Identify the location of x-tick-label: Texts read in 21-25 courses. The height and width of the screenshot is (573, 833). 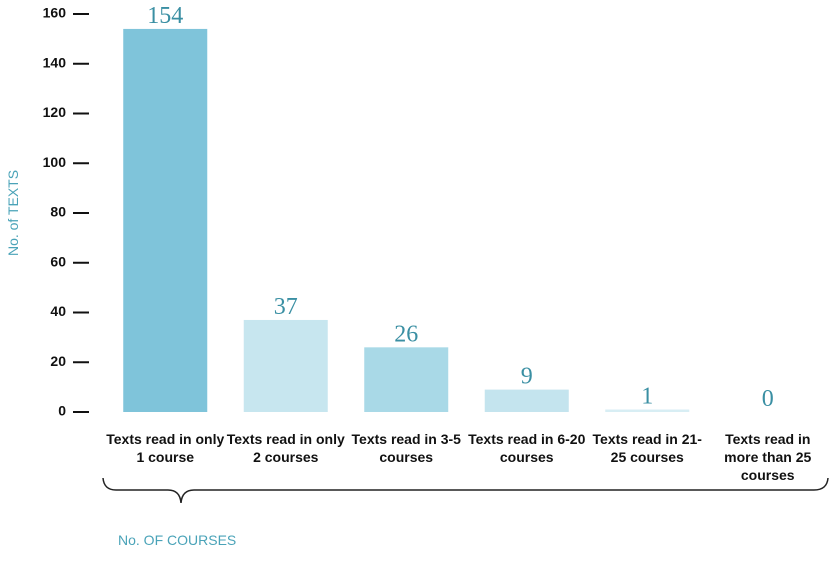
(647, 448).